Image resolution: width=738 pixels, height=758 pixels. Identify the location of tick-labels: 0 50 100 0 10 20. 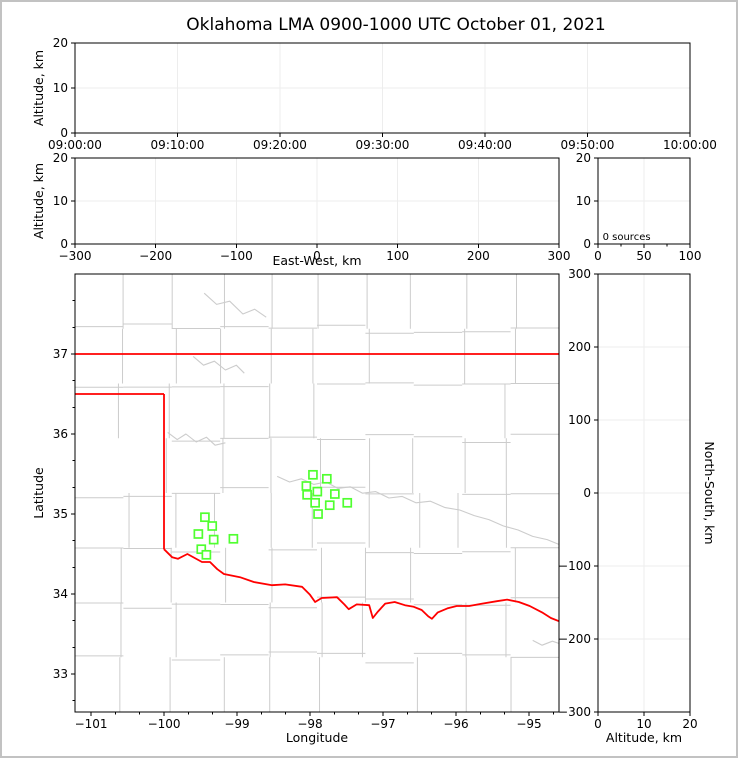
(639, 207).